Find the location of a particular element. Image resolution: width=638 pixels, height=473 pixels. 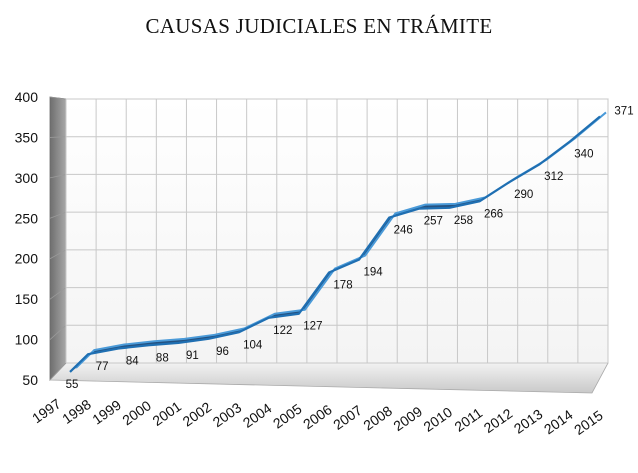

x-tick-label: 2014 is located at coordinates (558, 421).